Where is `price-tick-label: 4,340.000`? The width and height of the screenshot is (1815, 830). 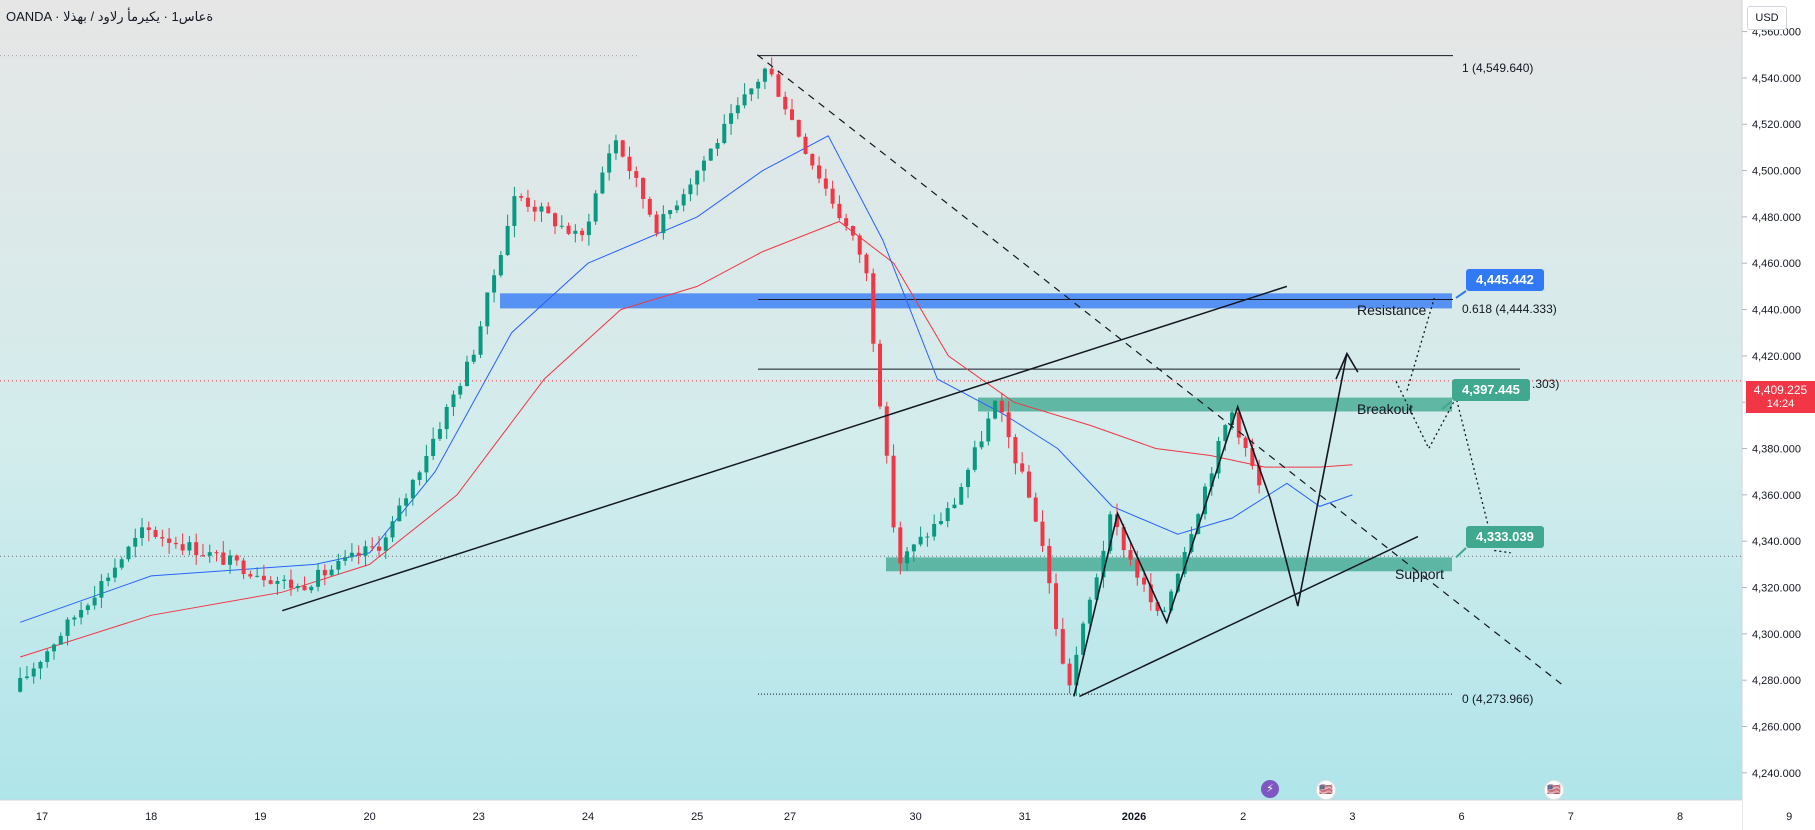 price-tick-label: 4,340.000 is located at coordinates (1776, 542).